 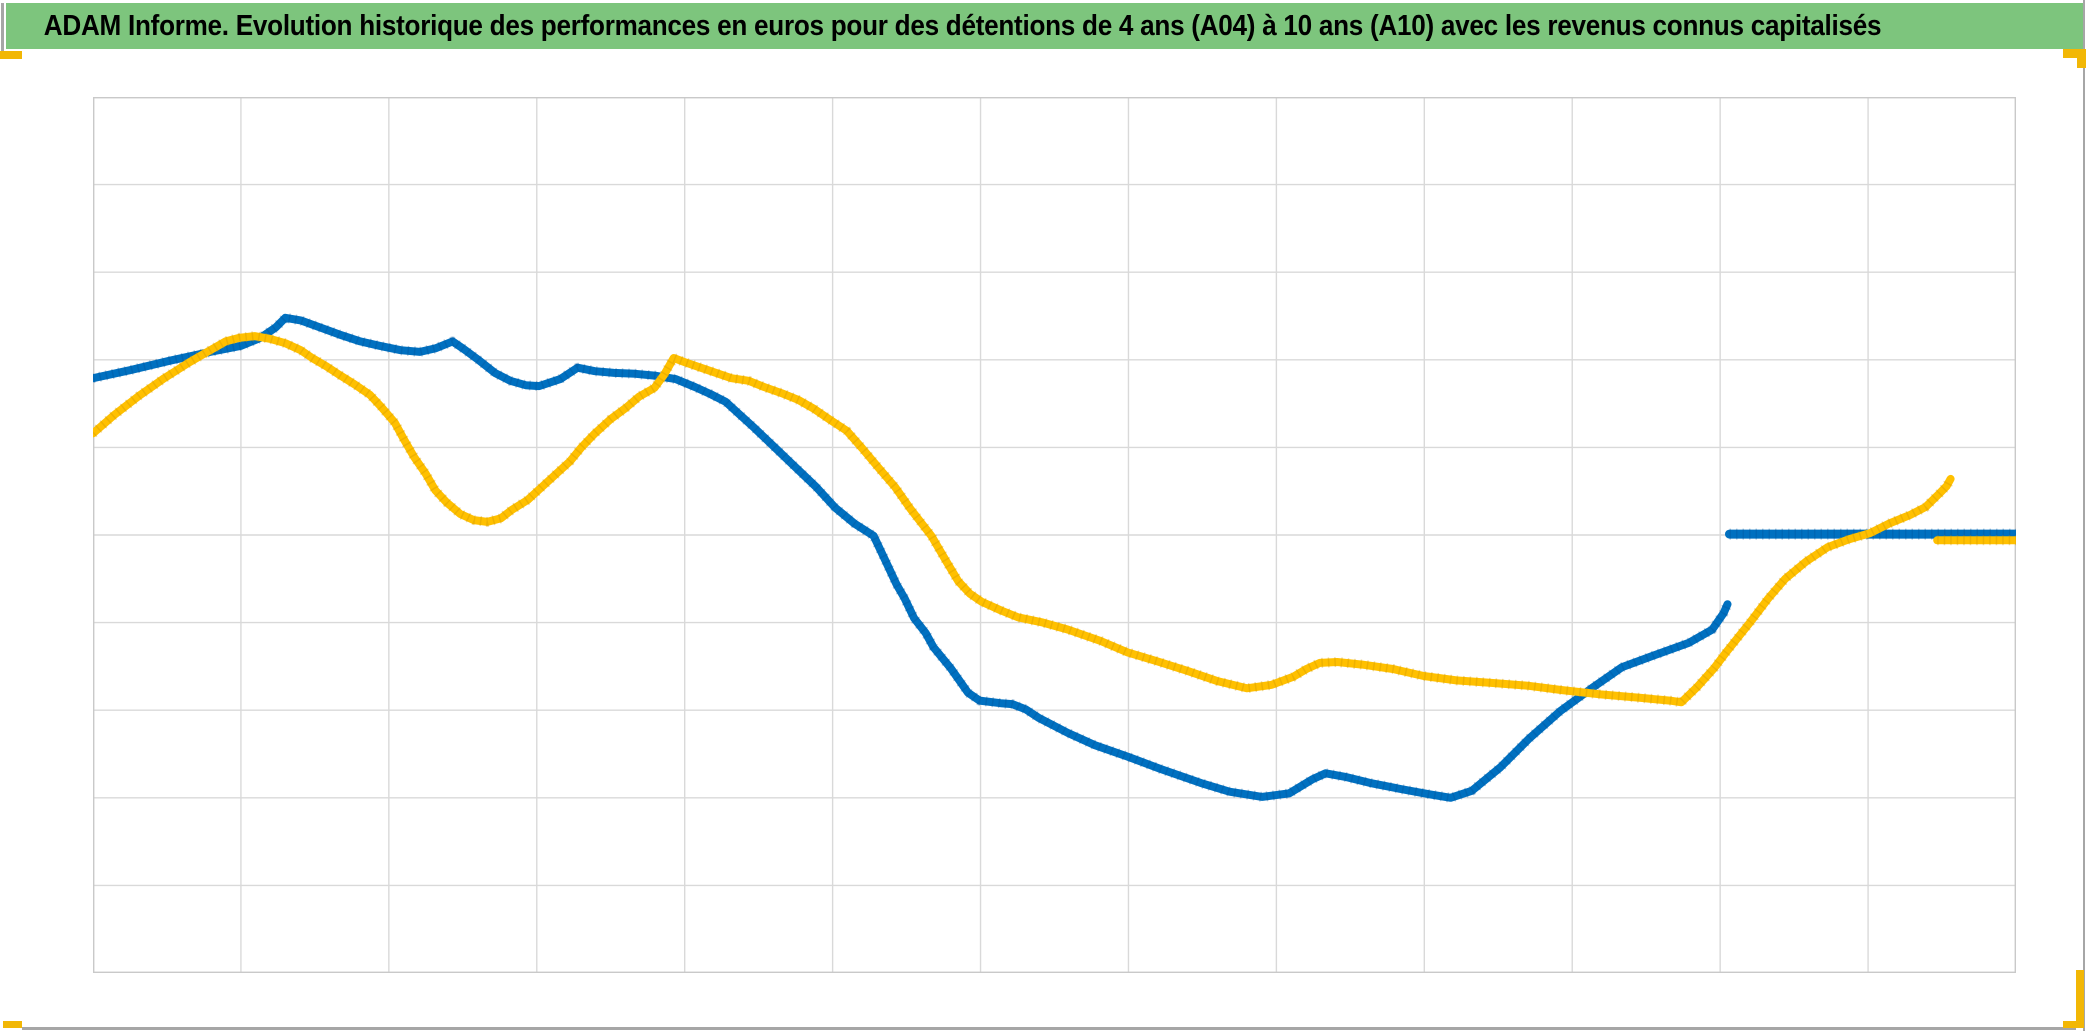 I want to click on corner-accent-bottom-right-vertical, so click(x=2080, y=999).